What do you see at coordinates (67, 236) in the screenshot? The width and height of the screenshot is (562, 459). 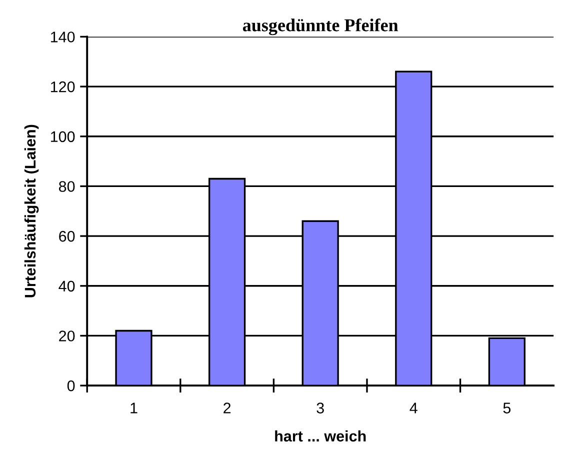 I see `y-tick-label: 60` at bounding box center [67, 236].